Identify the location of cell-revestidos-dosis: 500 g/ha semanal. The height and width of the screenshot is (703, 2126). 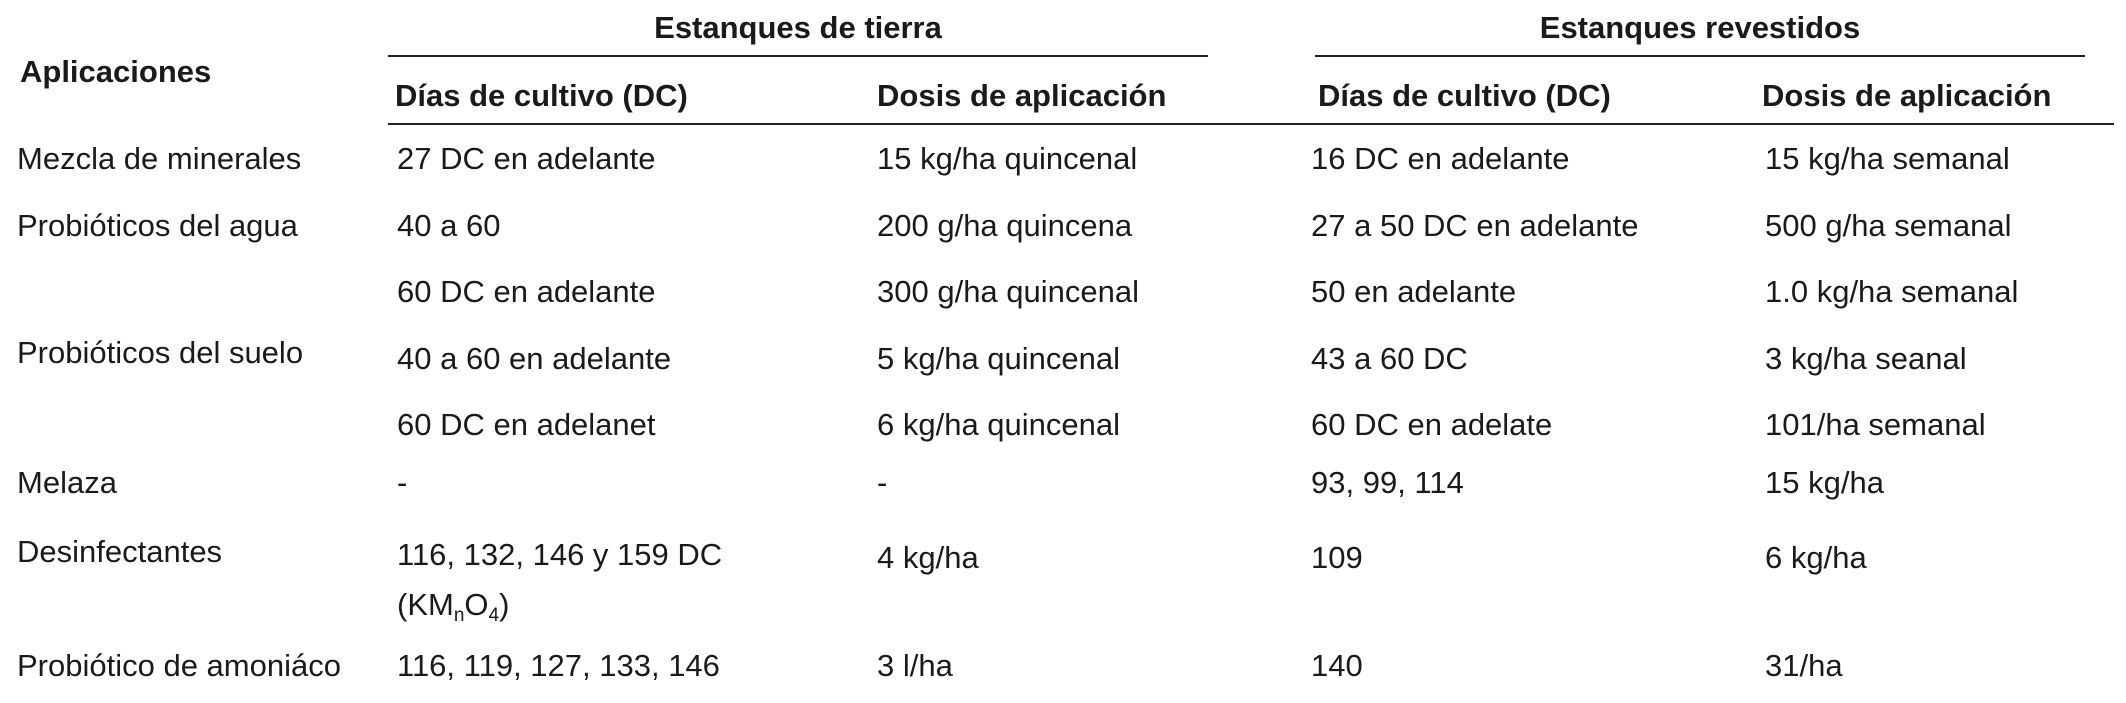
(1888, 225).